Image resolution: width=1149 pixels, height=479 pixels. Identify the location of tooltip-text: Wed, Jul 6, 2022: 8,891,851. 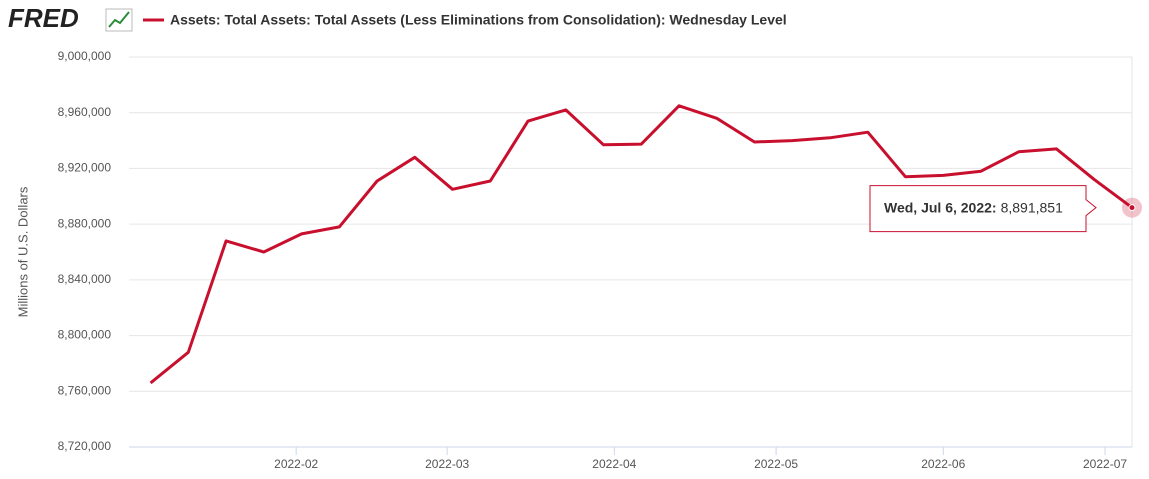
(973, 207).